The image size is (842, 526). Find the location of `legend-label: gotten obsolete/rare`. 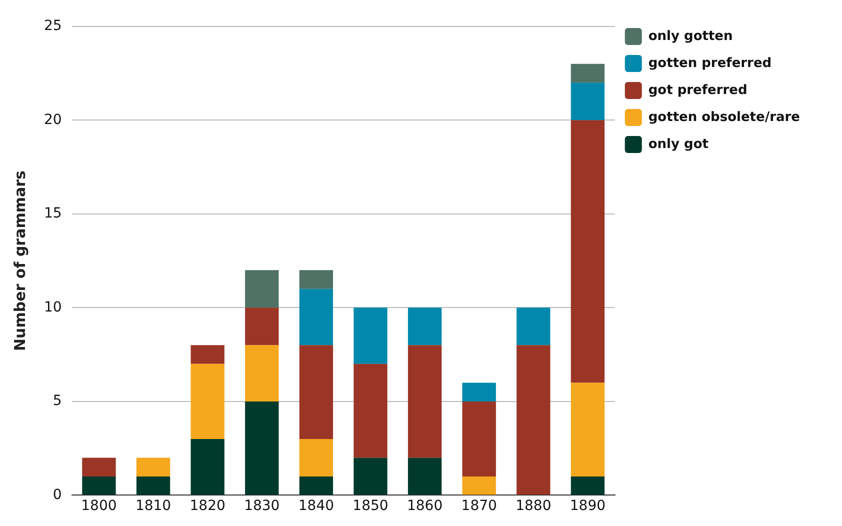

legend-label: gotten obsolete/rare is located at coordinates (724, 117).